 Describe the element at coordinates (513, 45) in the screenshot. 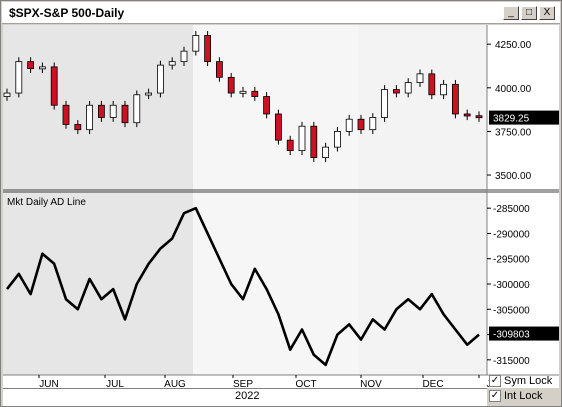

I see `price-tick-label: 4250.00` at that location.